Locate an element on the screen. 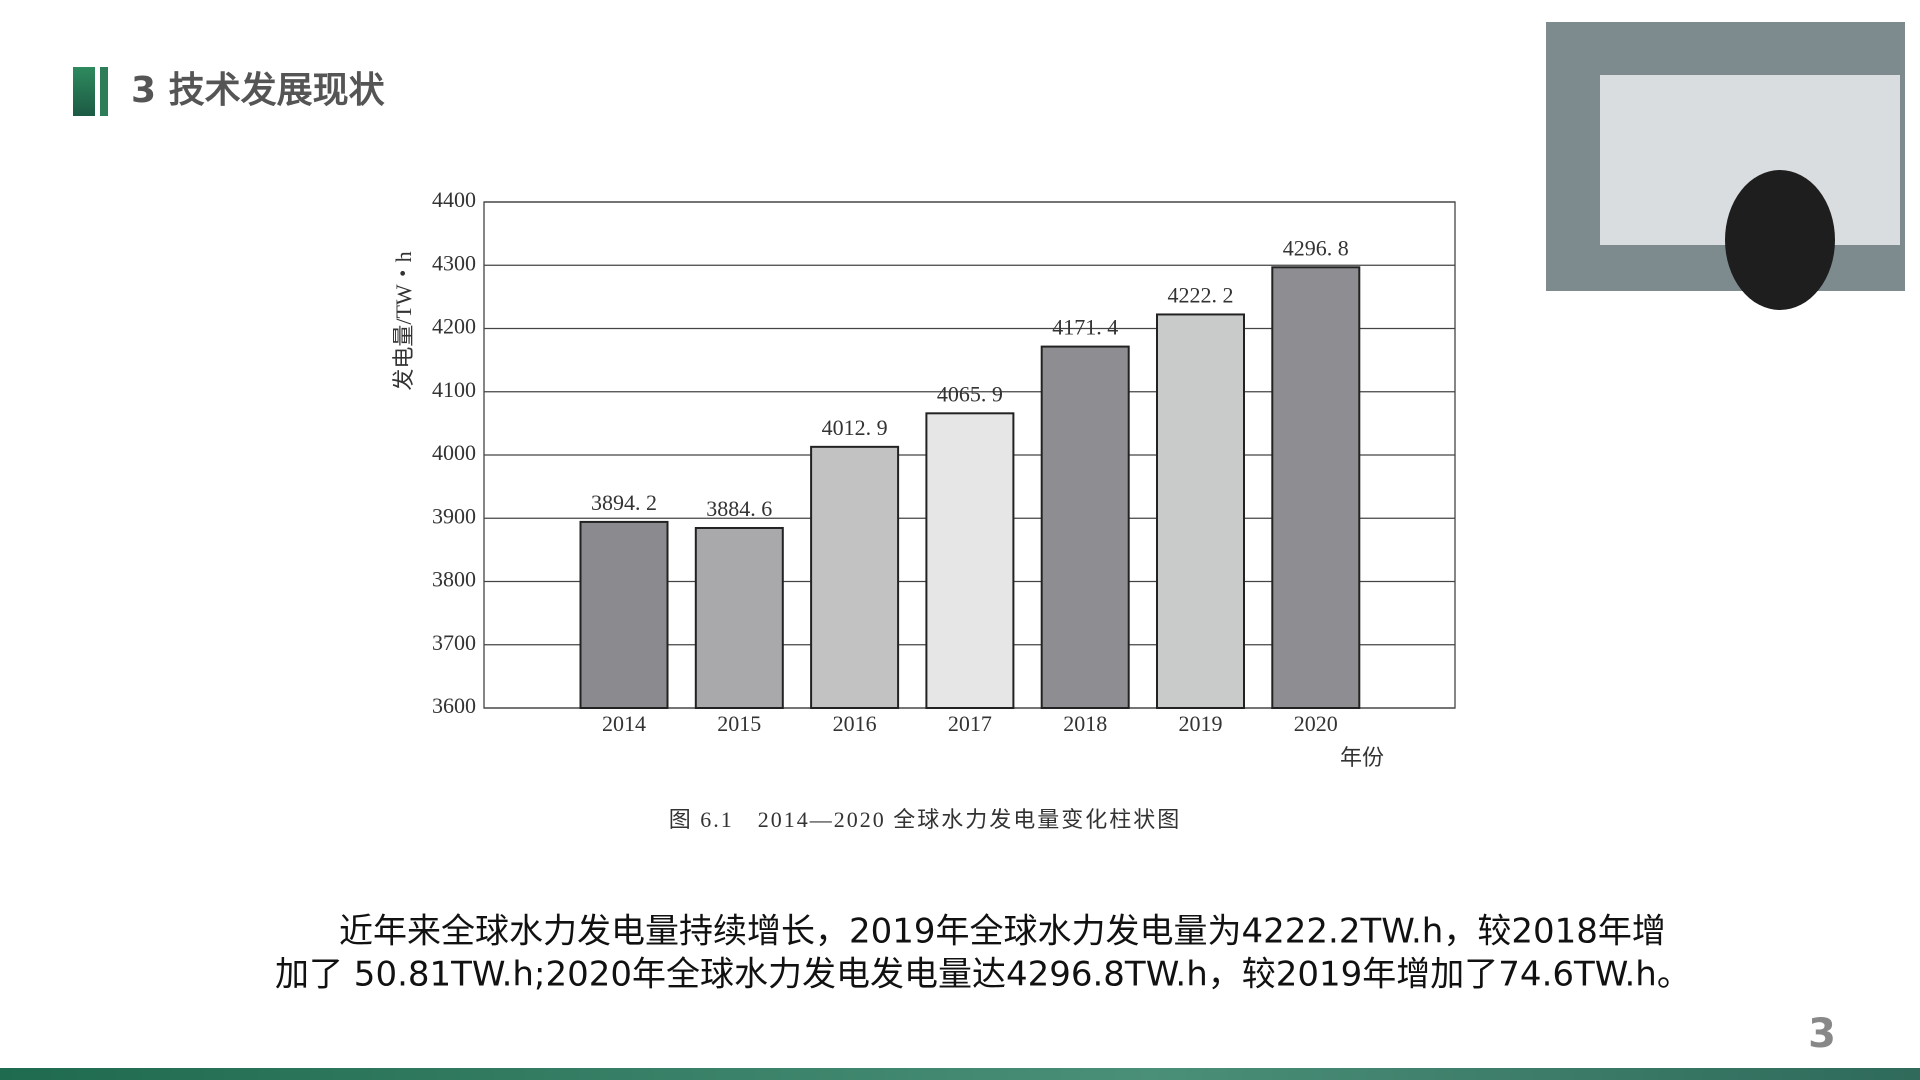  value-label: 4012. 9 is located at coordinates (855, 427).